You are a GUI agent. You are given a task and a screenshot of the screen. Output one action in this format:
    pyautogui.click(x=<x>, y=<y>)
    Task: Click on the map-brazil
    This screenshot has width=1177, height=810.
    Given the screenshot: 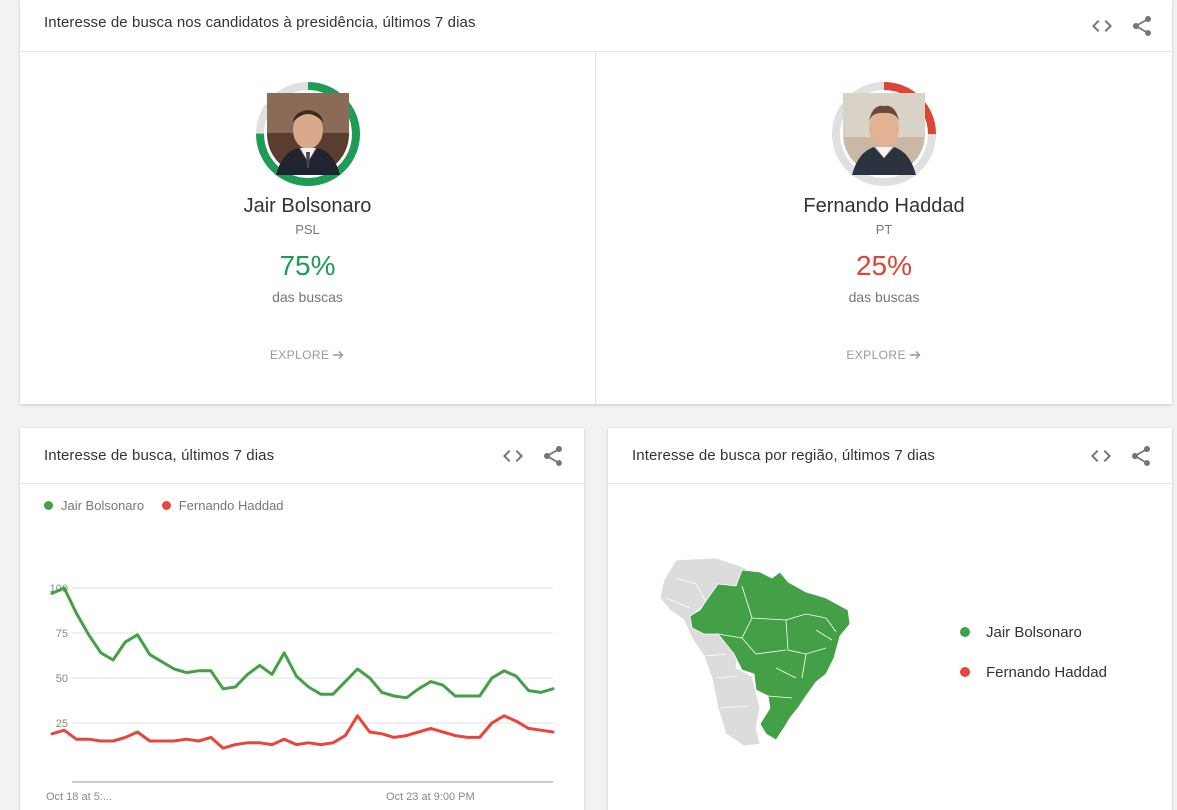 What is the action you would take?
    pyautogui.click(x=770, y=655)
    